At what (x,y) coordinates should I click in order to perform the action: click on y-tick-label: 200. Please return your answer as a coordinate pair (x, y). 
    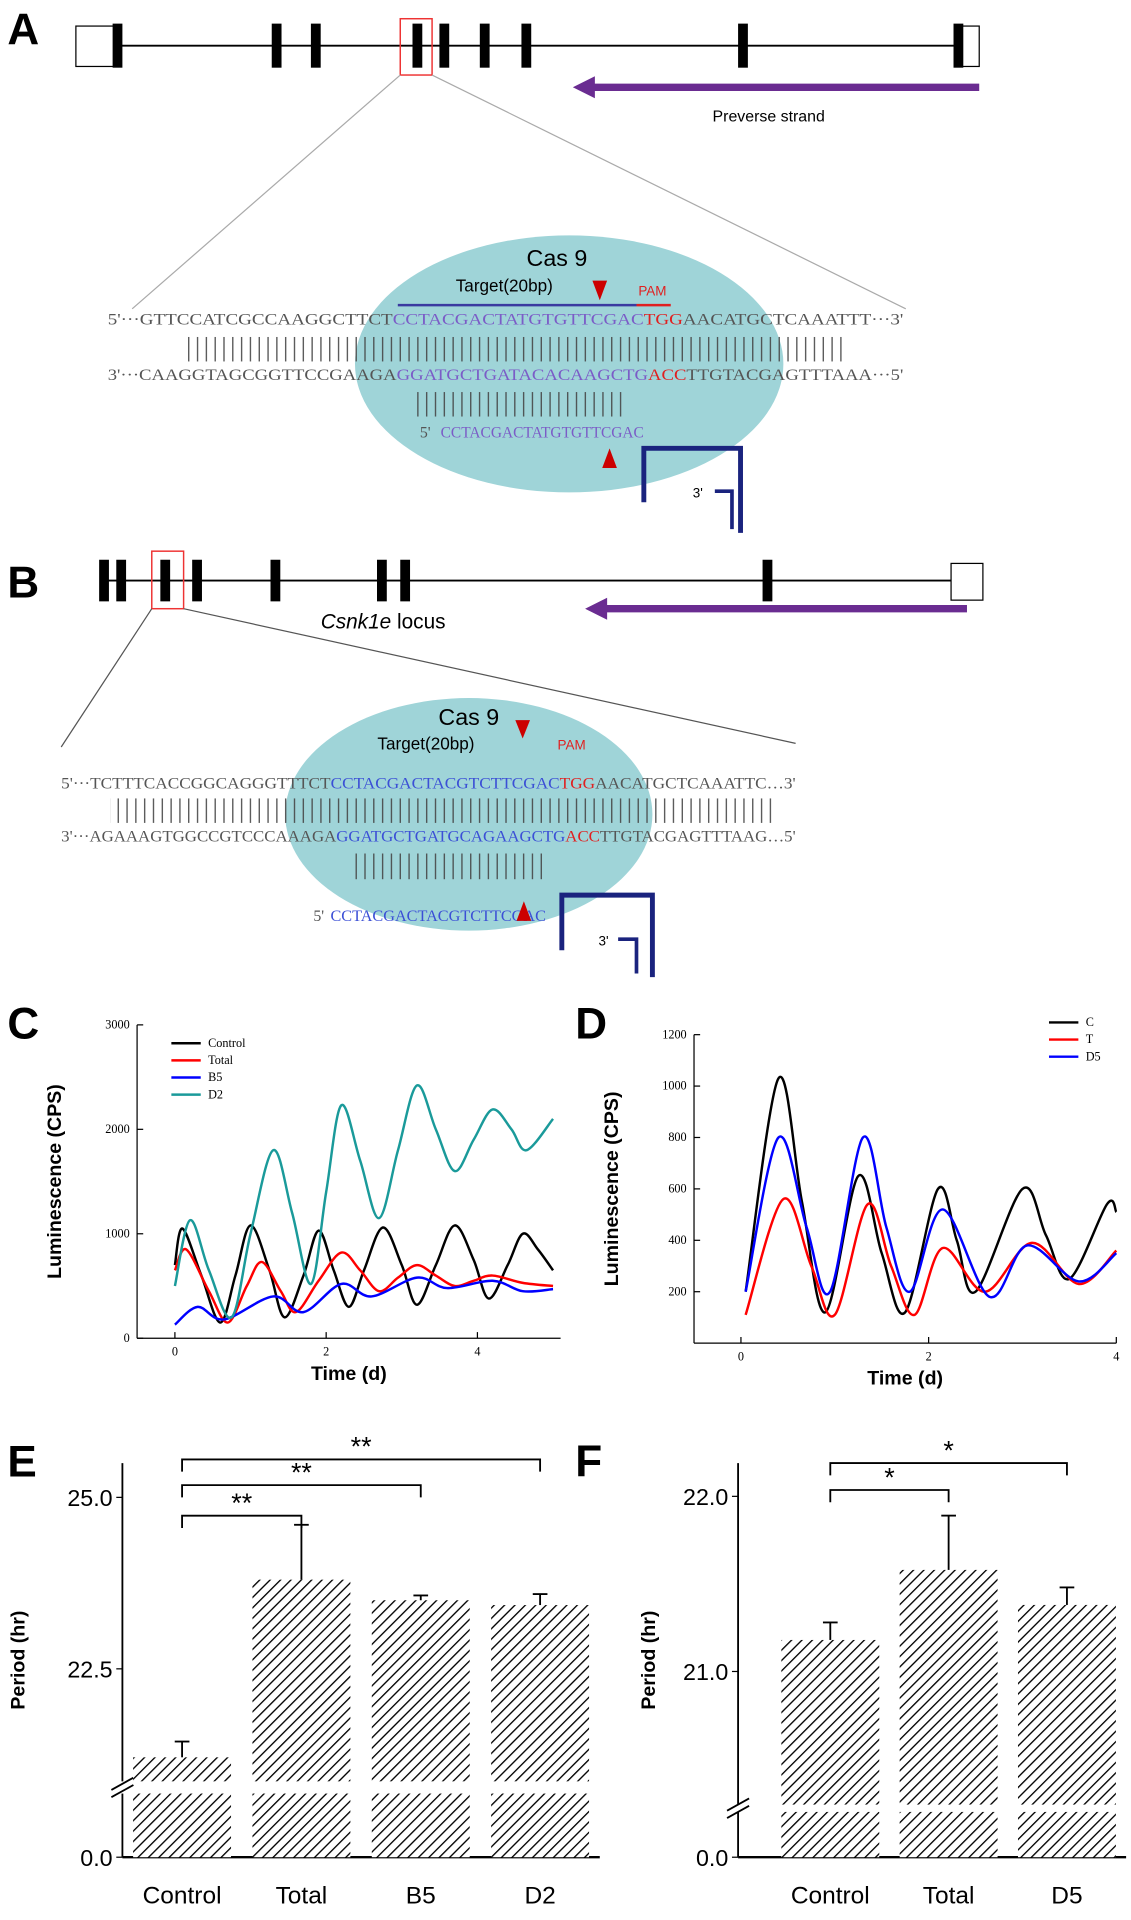
    Looking at the image, I should click on (677, 1291).